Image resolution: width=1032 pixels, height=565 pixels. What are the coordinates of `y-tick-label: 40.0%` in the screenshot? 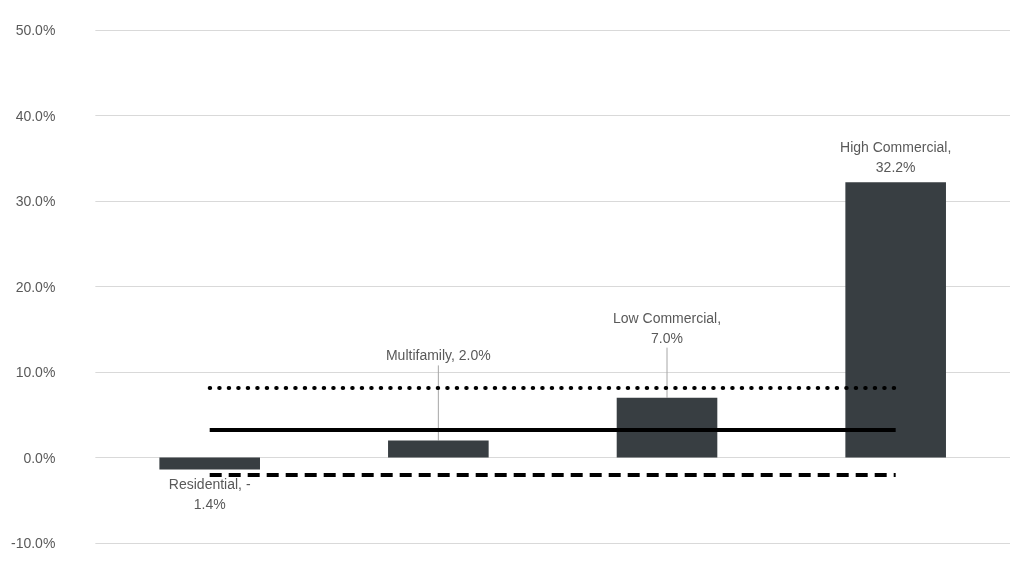 It's located at (35, 115).